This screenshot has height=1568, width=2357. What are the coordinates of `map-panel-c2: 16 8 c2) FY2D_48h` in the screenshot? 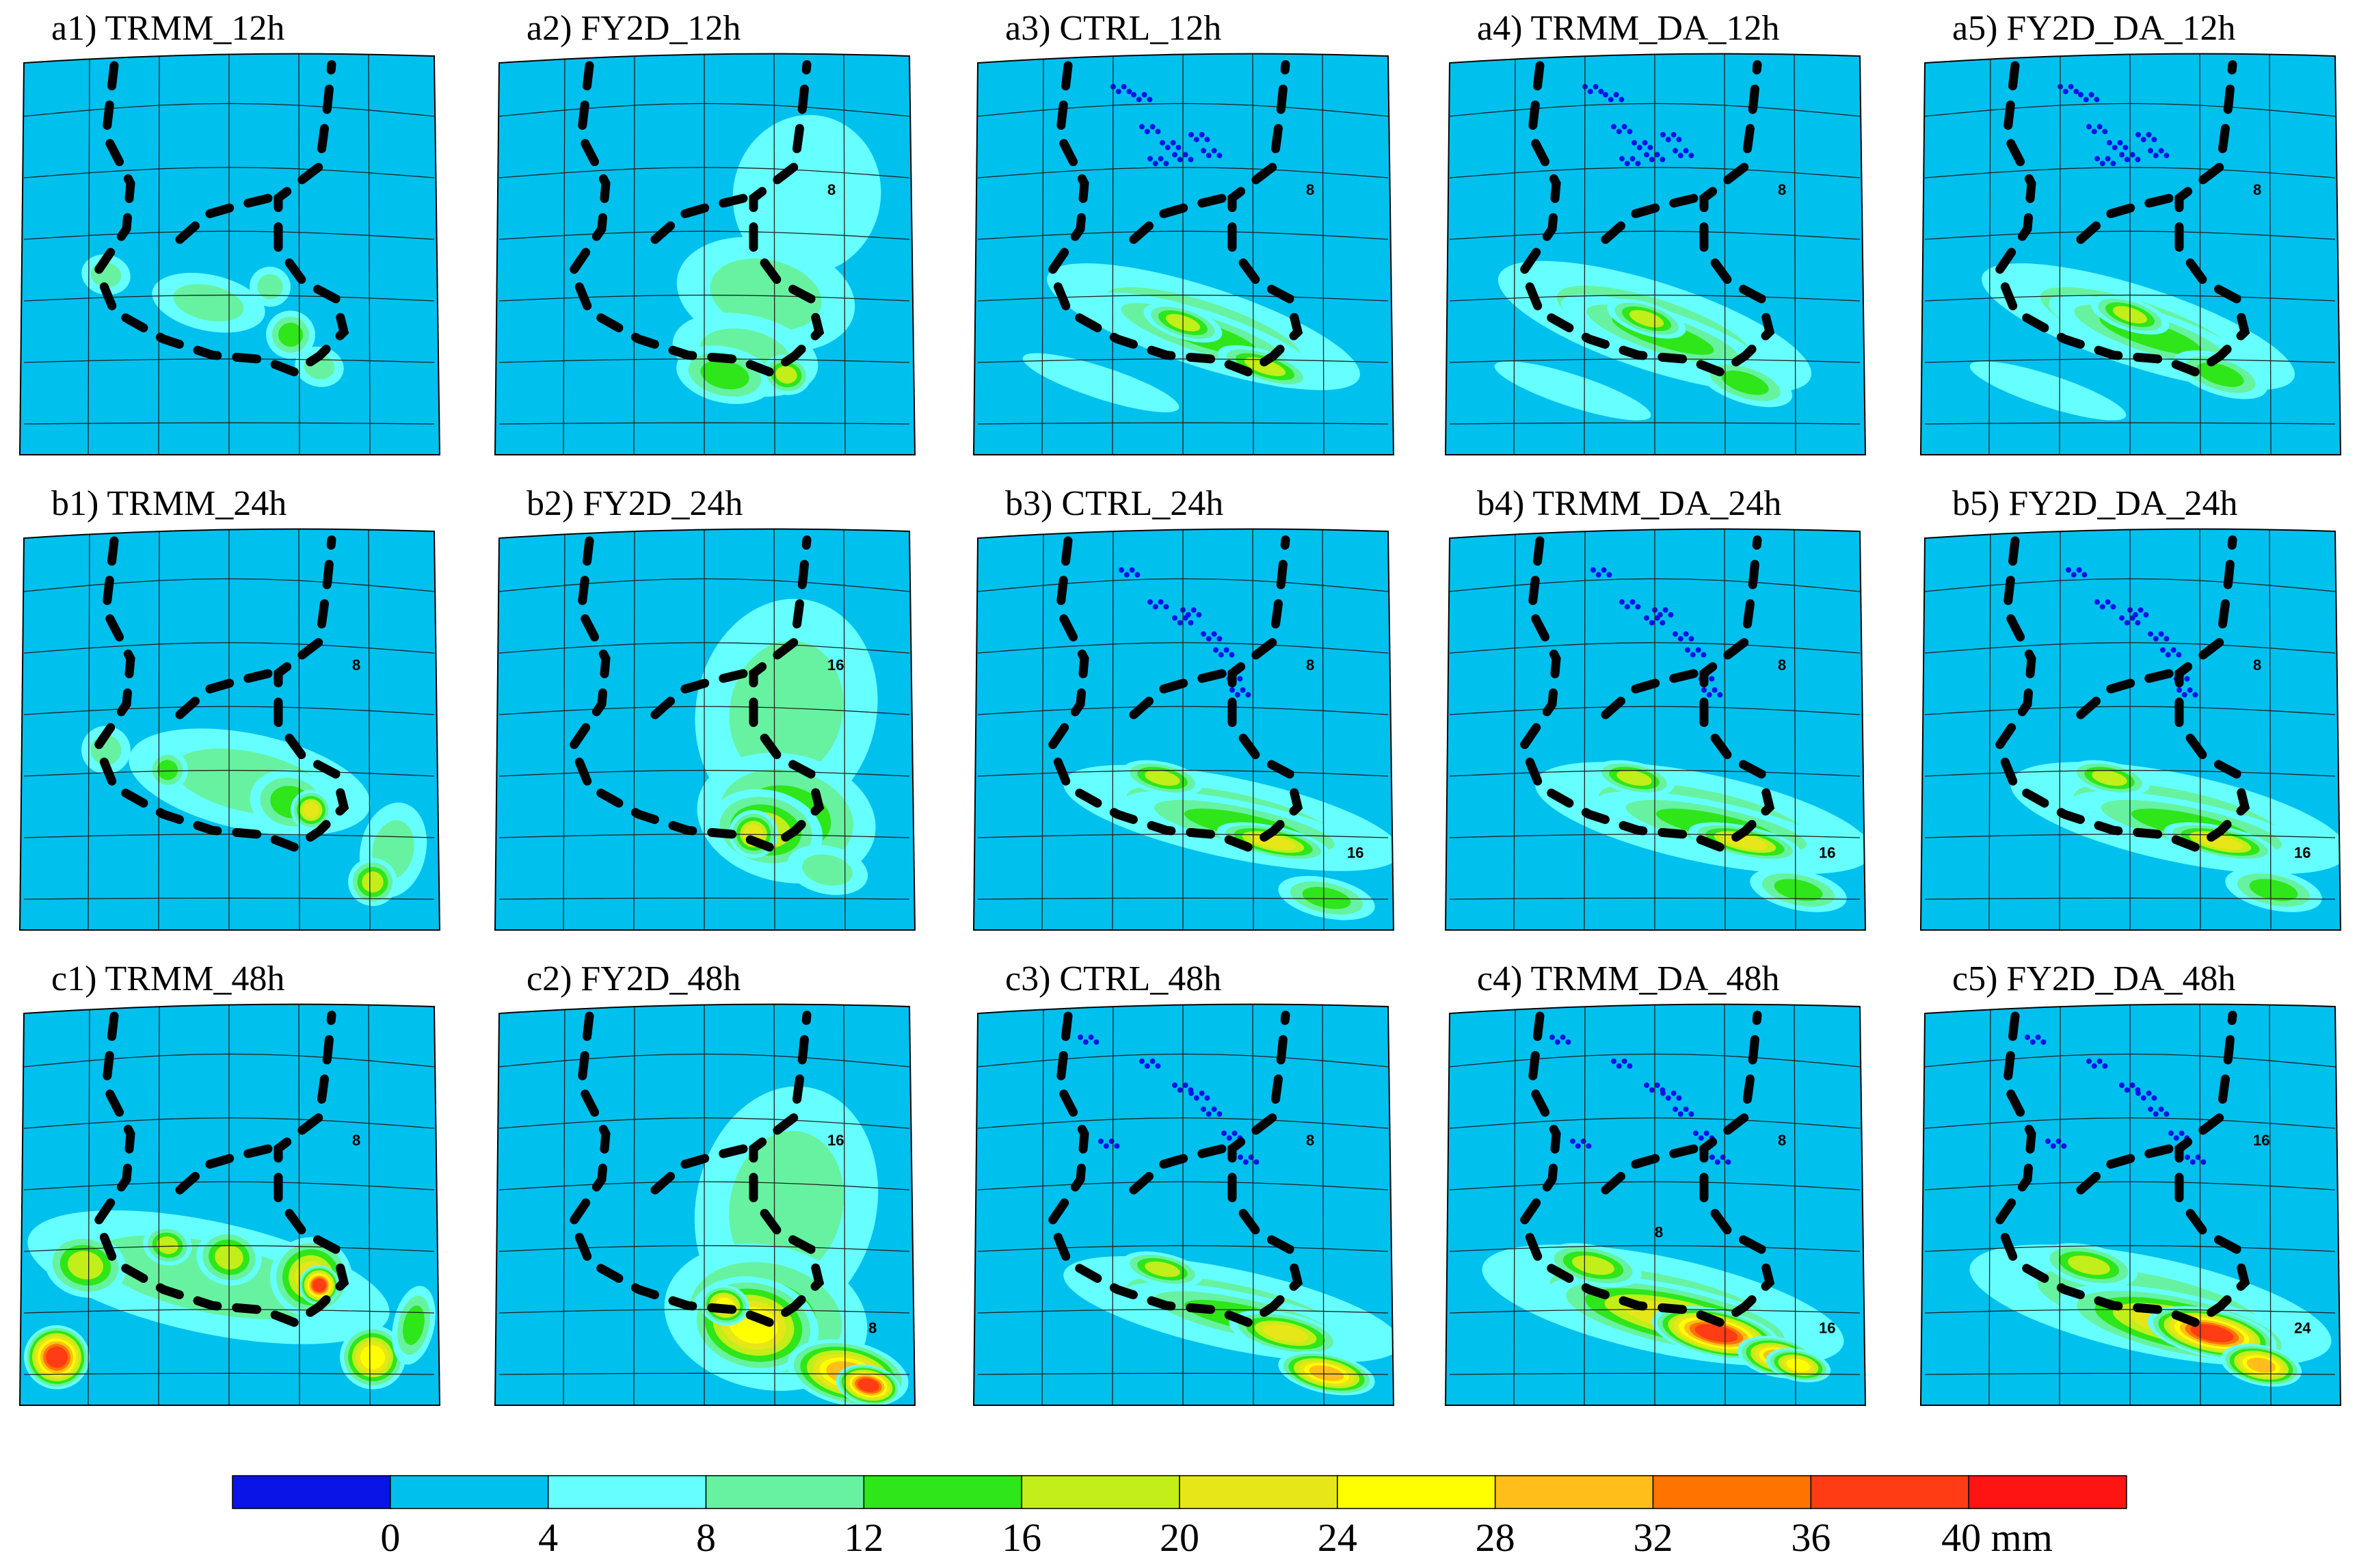 It's located at (705, 1182).